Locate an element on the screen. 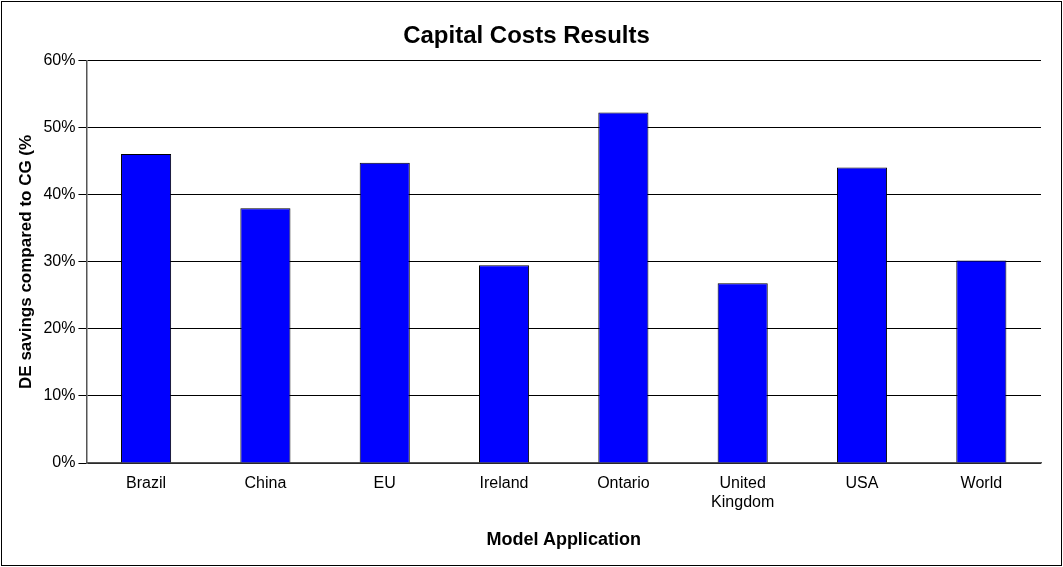 Image resolution: width=1063 pixels, height=567 pixels. y-tick-label: 60% is located at coordinates (59, 60).